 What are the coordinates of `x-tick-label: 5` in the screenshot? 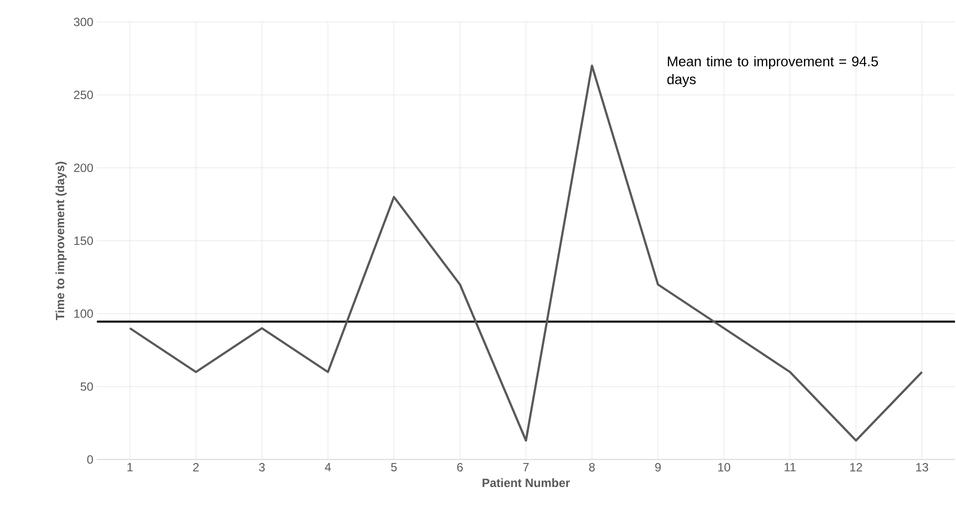 It's located at (394, 467).